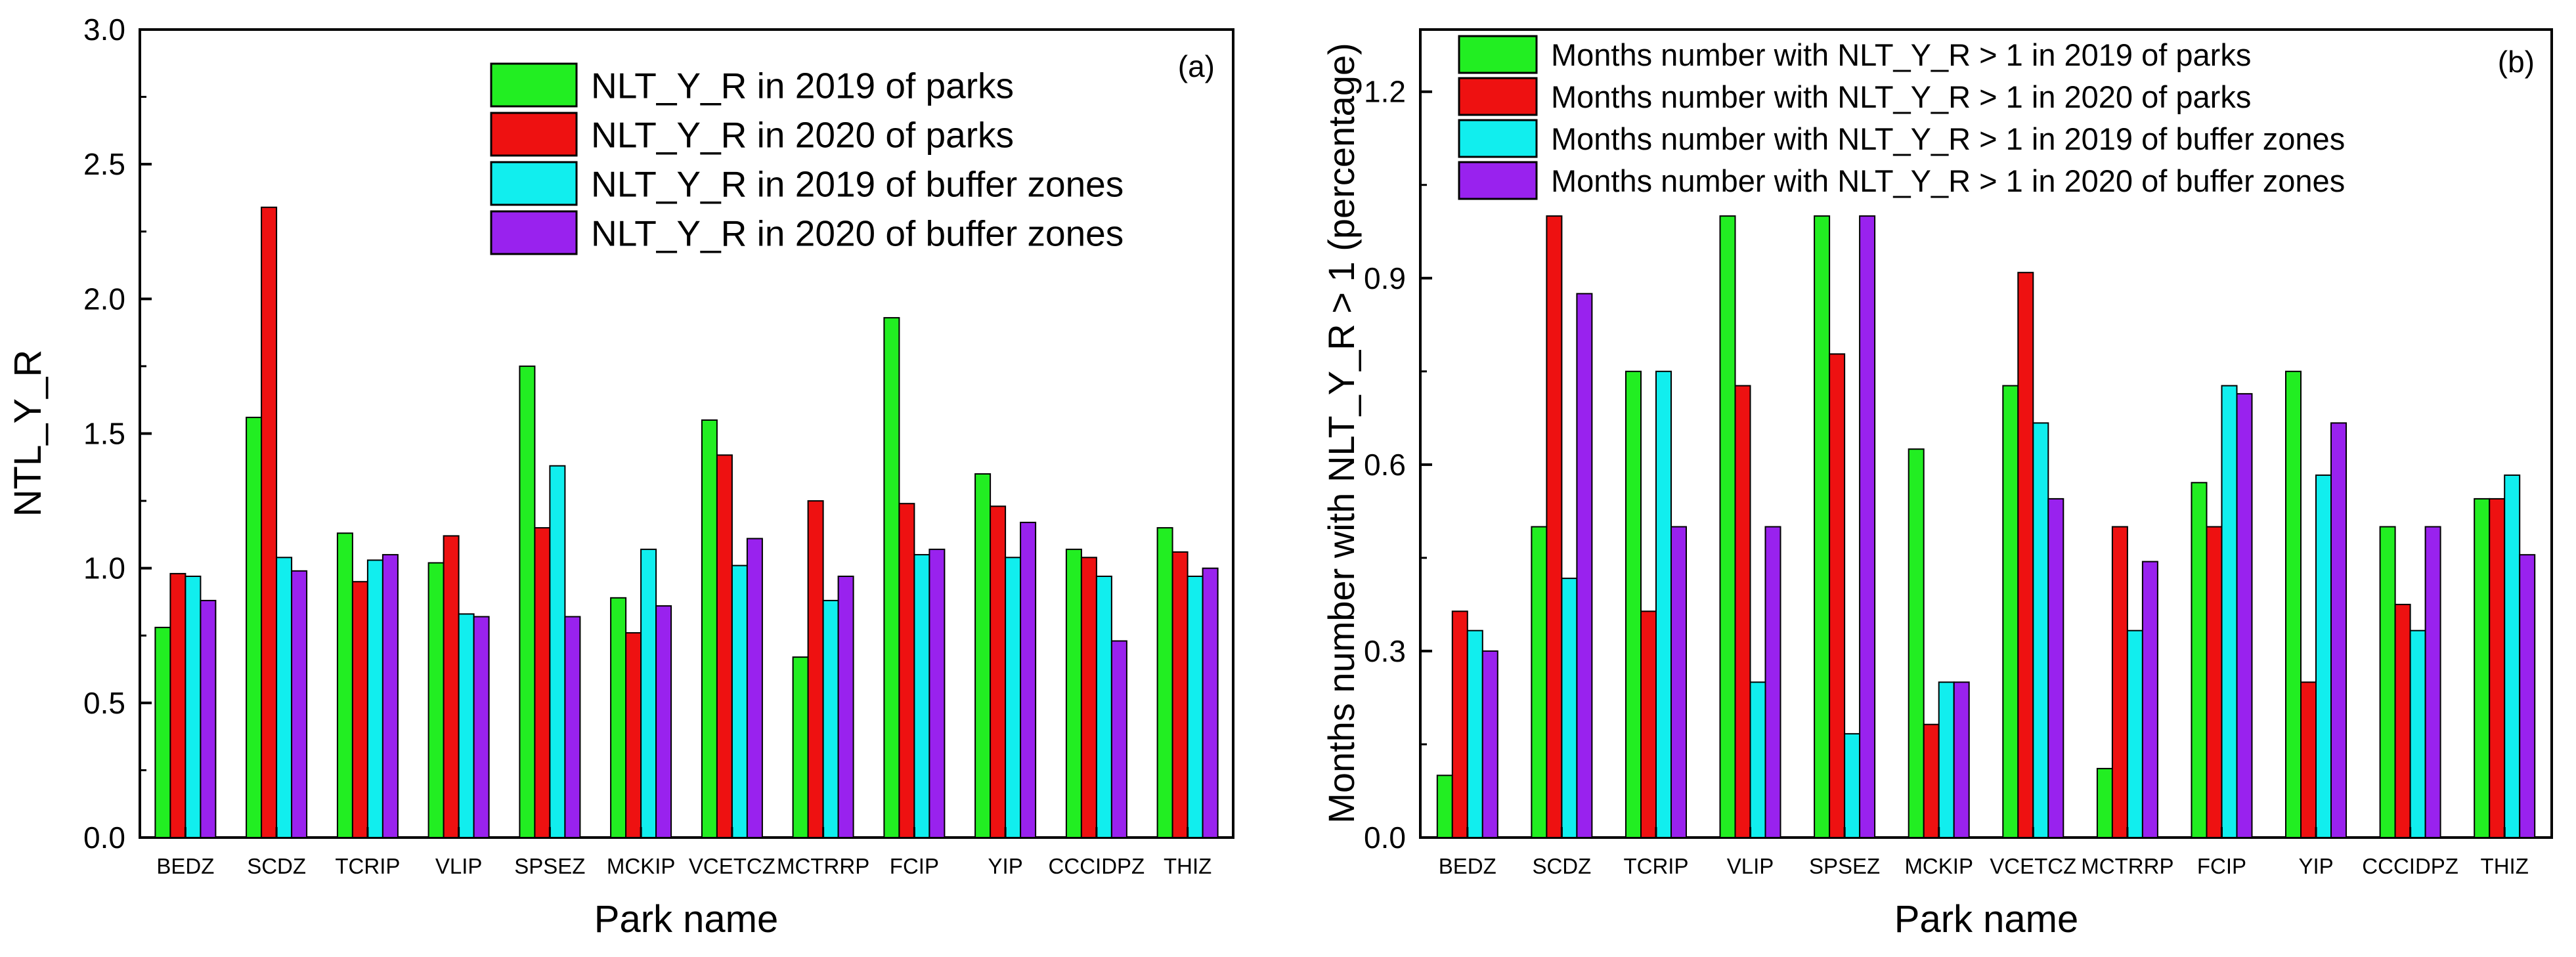 The image size is (2576, 957). What do you see at coordinates (906, 670) in the screenshot?
I see `bar-fcip-s2` at bounding box center [906, 670].